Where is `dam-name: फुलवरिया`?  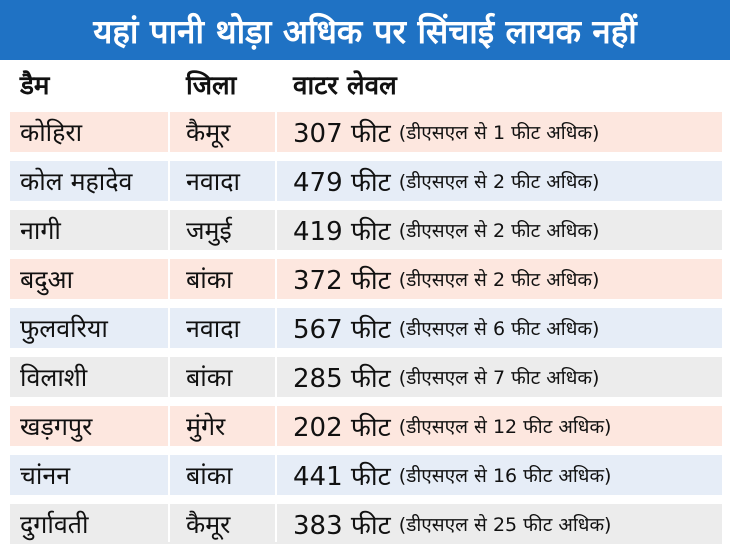
dam-name: फुलवरिया is located at coordinates (64, 328).